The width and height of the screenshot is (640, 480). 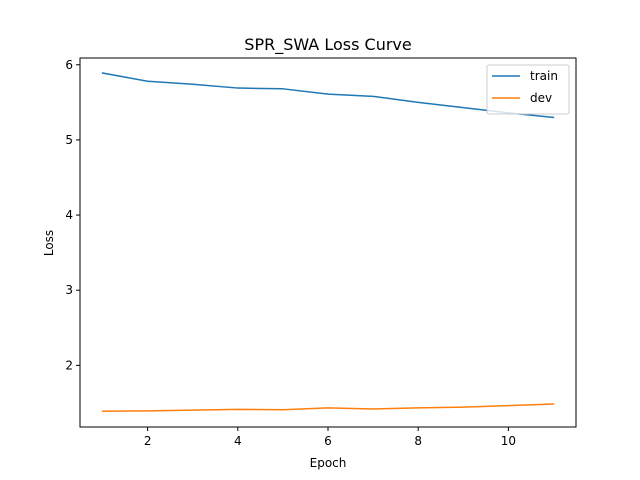 What do you see at coordinates (69, 65) in the screenshot?
I see `y-tick-label: 6` at bounding box center [69, 65].